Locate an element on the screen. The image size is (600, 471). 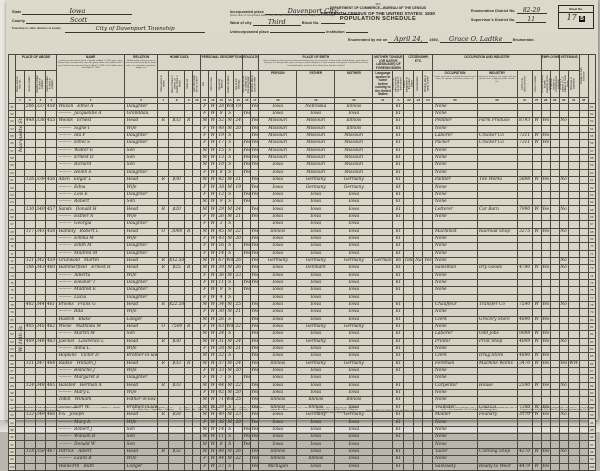
line-number-cell: 51 is located at coordinates (12, 107).